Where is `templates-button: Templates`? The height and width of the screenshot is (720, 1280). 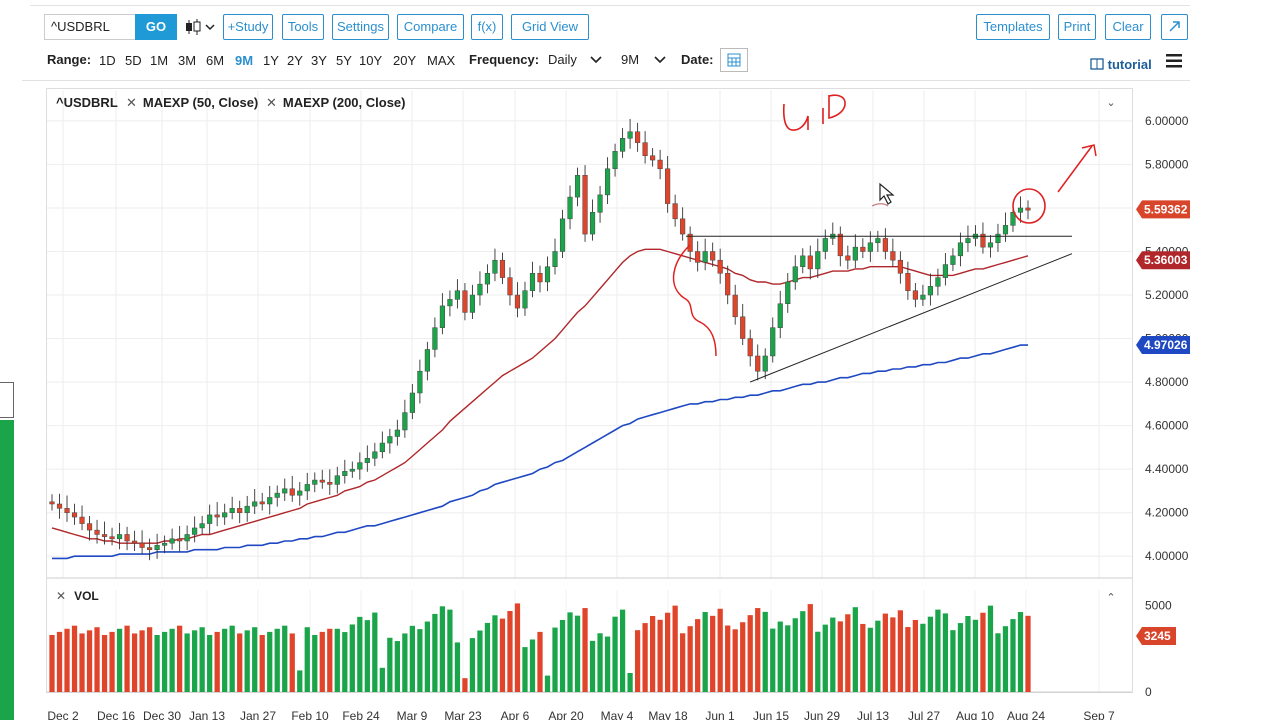 templates-button: Templates is located at coordinates (1013, 27).